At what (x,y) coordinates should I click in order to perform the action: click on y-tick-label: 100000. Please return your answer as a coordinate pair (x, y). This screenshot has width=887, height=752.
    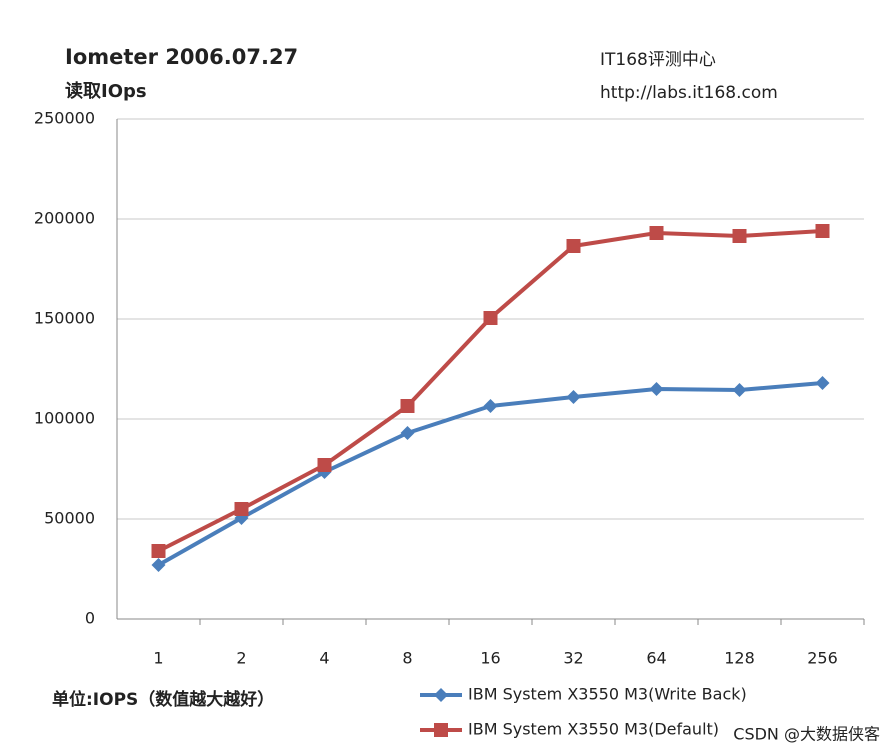
    Looking at the image, I should click on (64, 418).